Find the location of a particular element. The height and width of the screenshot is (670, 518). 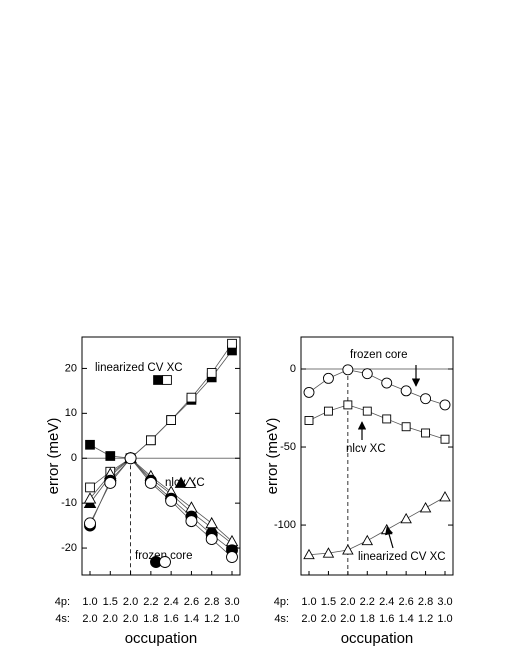

y-tick-label: -10 is located at coordinates (69, 503).